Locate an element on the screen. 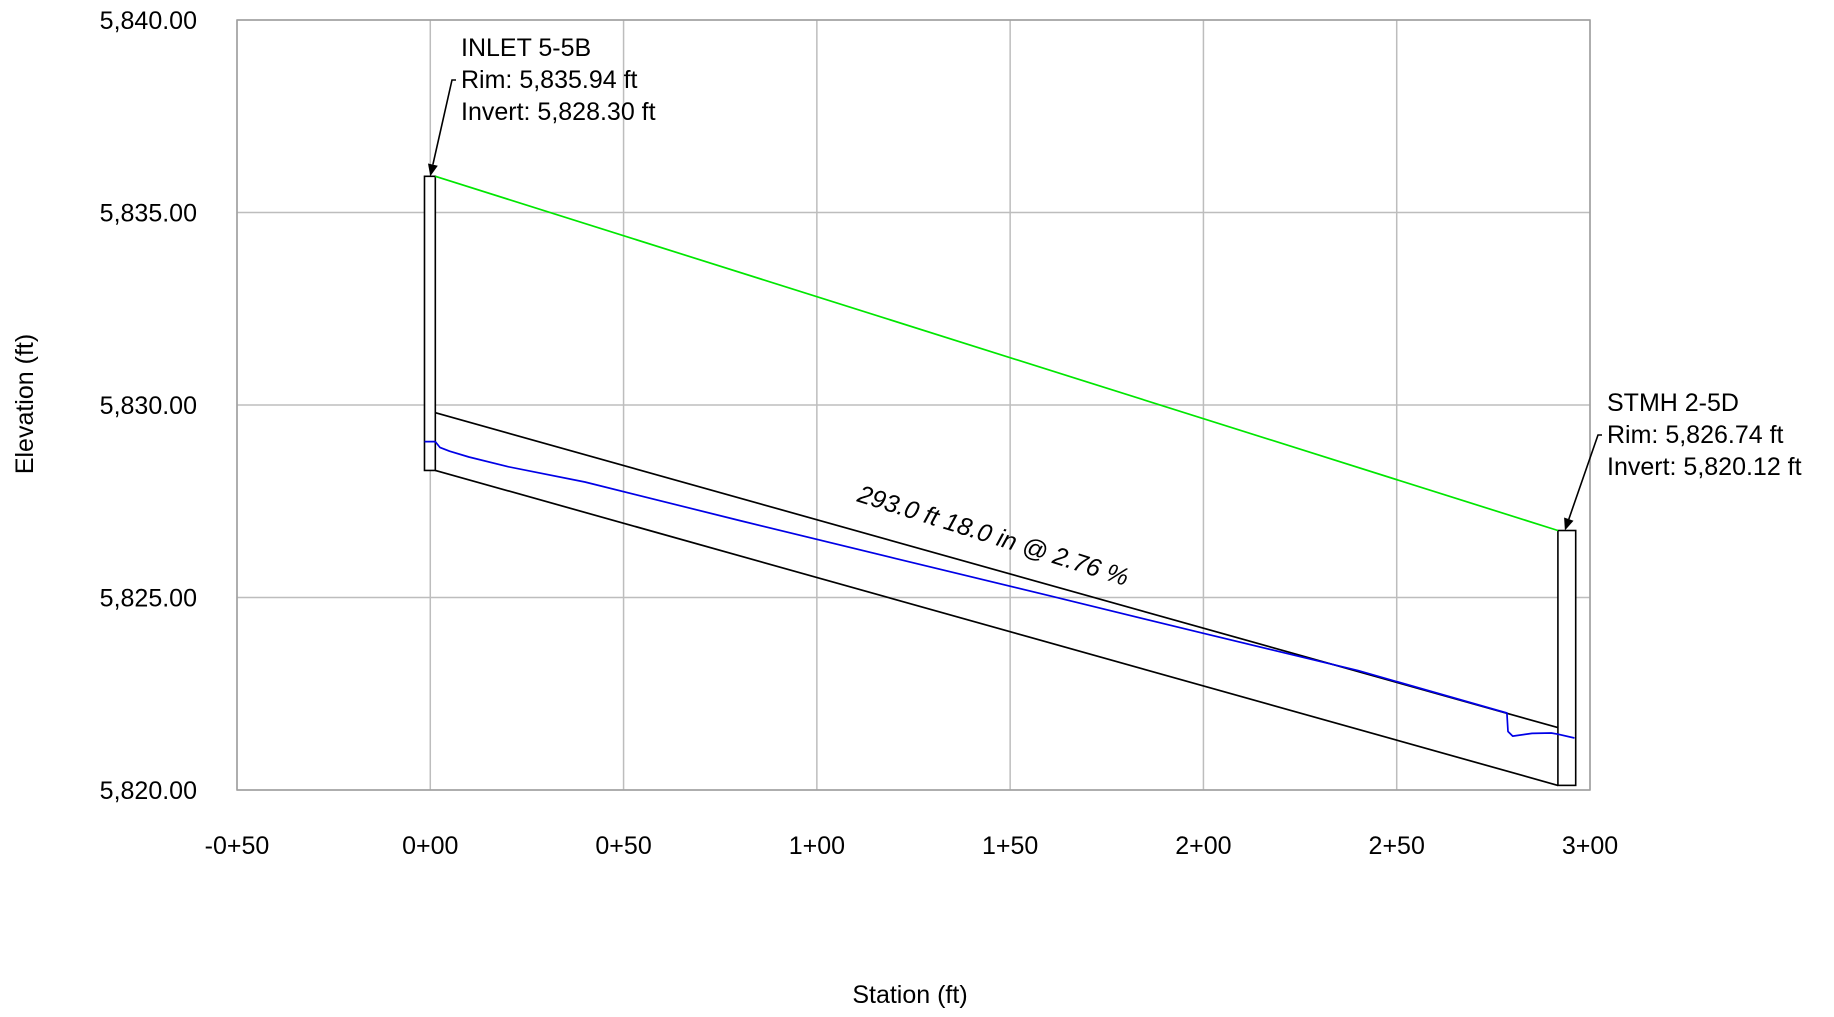 The image size is (1834, 1017). manhole-rim-label: Rim: 5,826.74 ft is located at coordinates (1695, 435).